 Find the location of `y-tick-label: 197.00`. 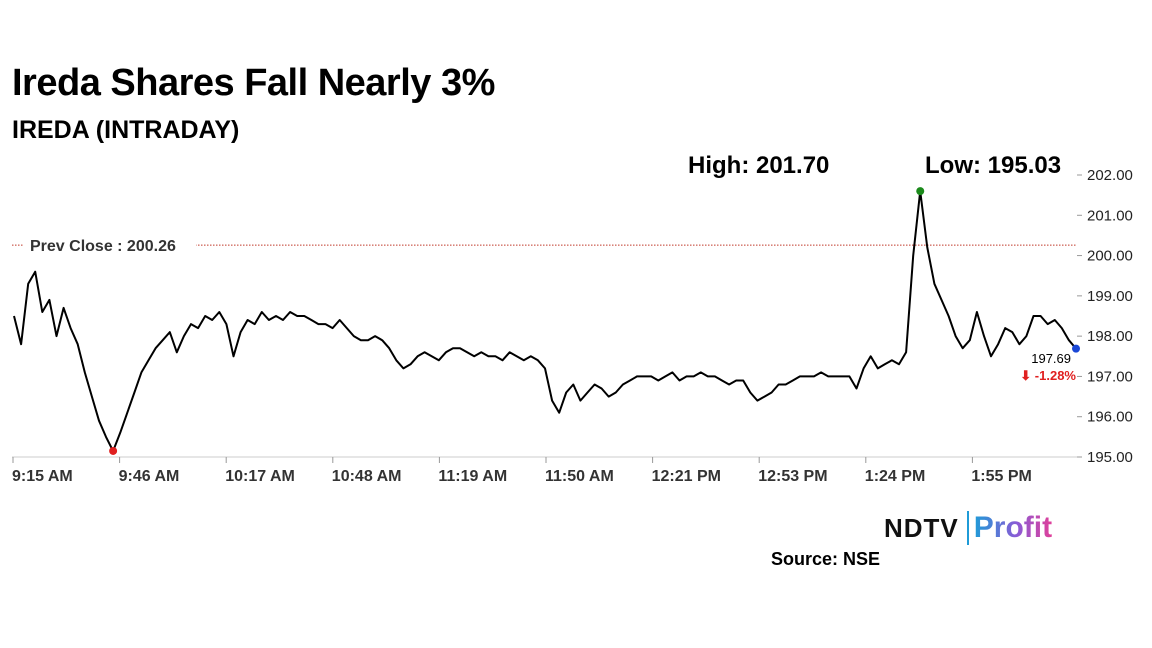

y-tick-label: 197.00 is located at coordinates (1110, 376).